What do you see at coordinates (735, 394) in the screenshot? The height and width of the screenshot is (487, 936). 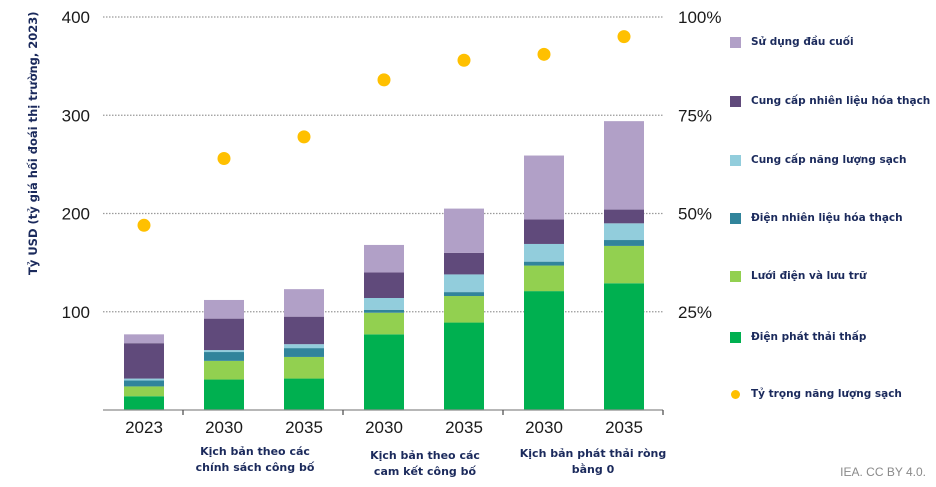 I see `legend-dot-icon` at bounding box center [735, 394].